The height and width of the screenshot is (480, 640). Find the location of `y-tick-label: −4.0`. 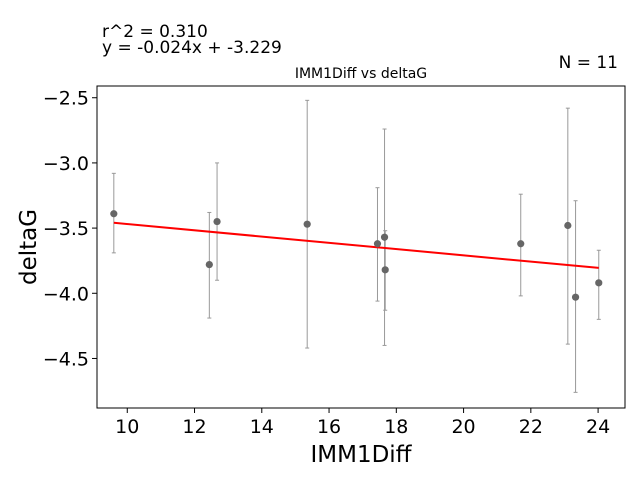

y-tick-label: −4.0 is located at coordinates (66, 294).